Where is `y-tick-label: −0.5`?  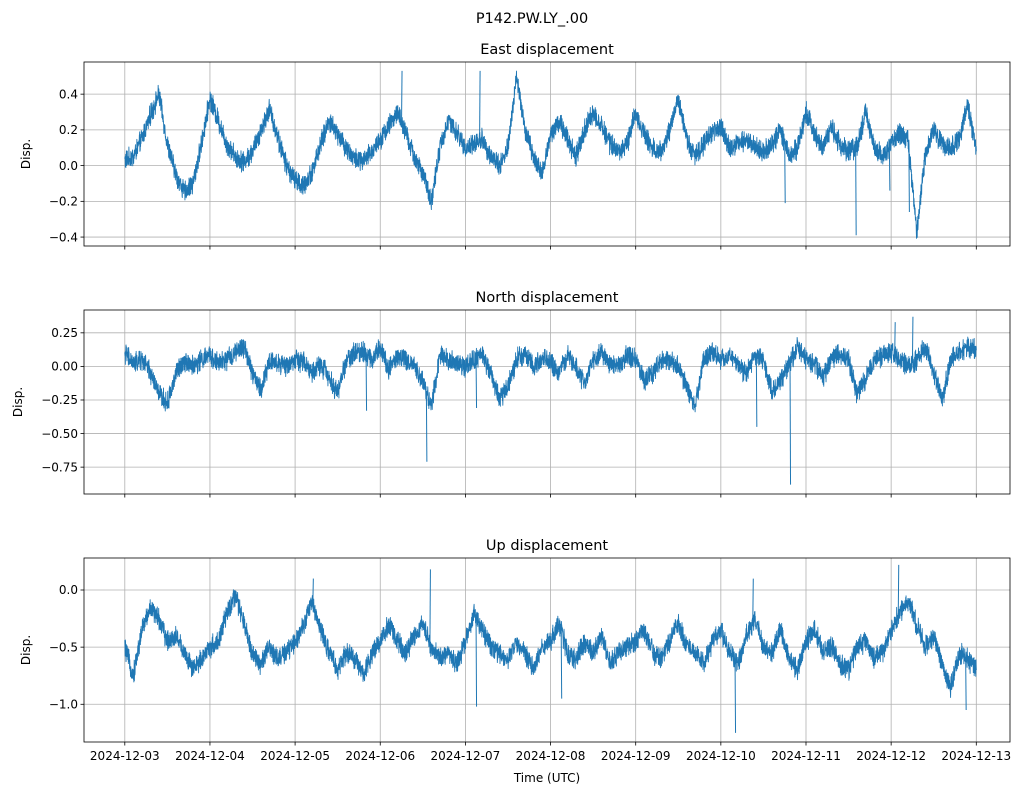 y-tick-label: −0.5 is located at coordinates (63, 647).